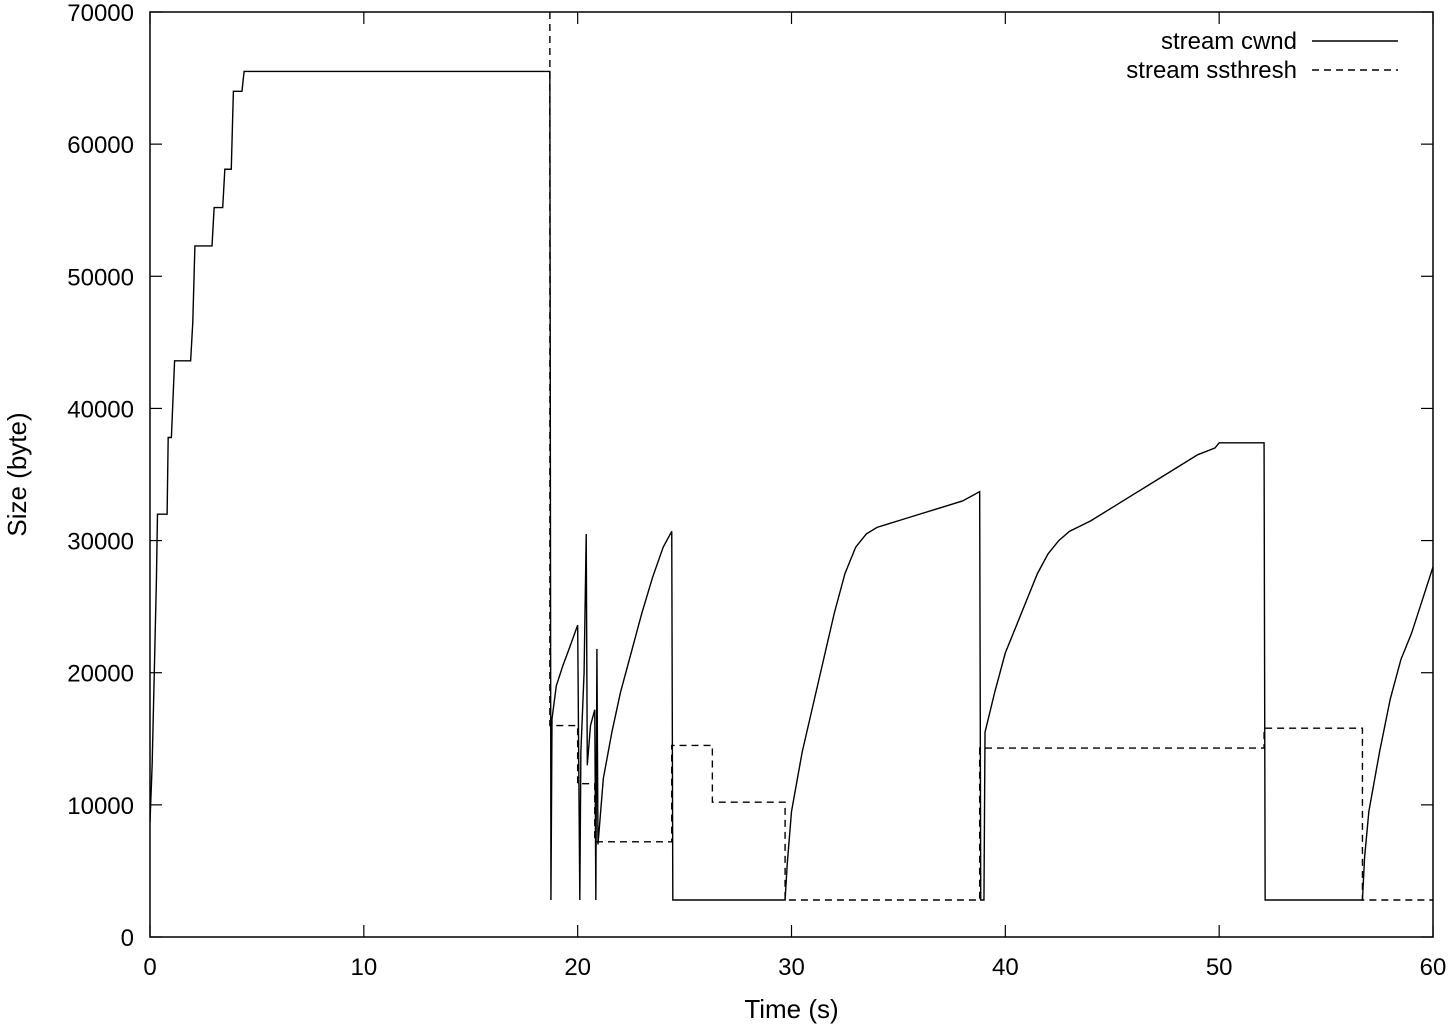 The width and height of the screenshot is (1448, 1031). I want to click on legend-label: stream ssthresh, so click(1211, 70).